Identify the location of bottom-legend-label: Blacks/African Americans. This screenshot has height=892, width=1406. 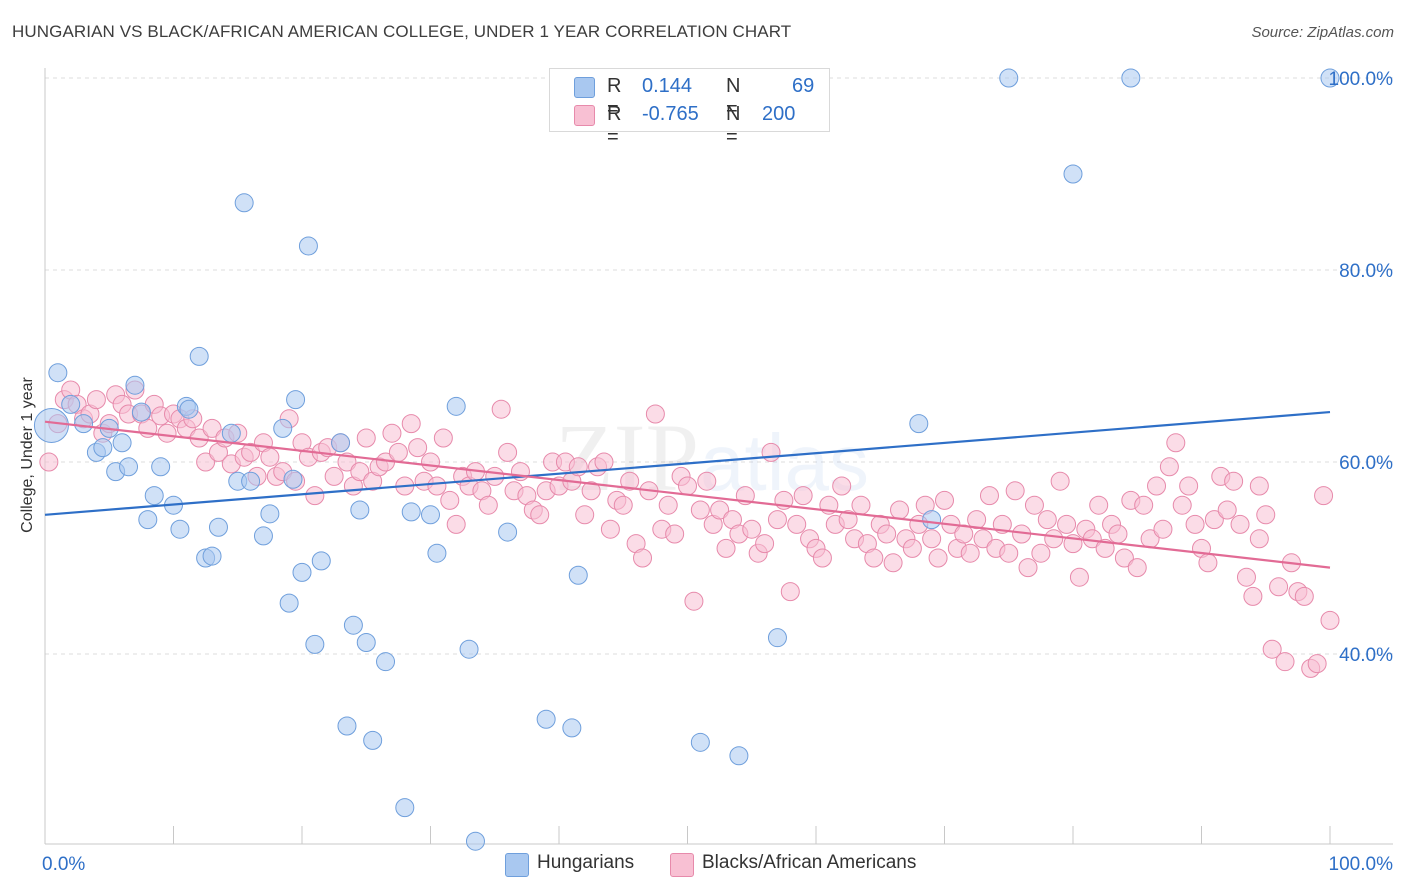
(809, 862).